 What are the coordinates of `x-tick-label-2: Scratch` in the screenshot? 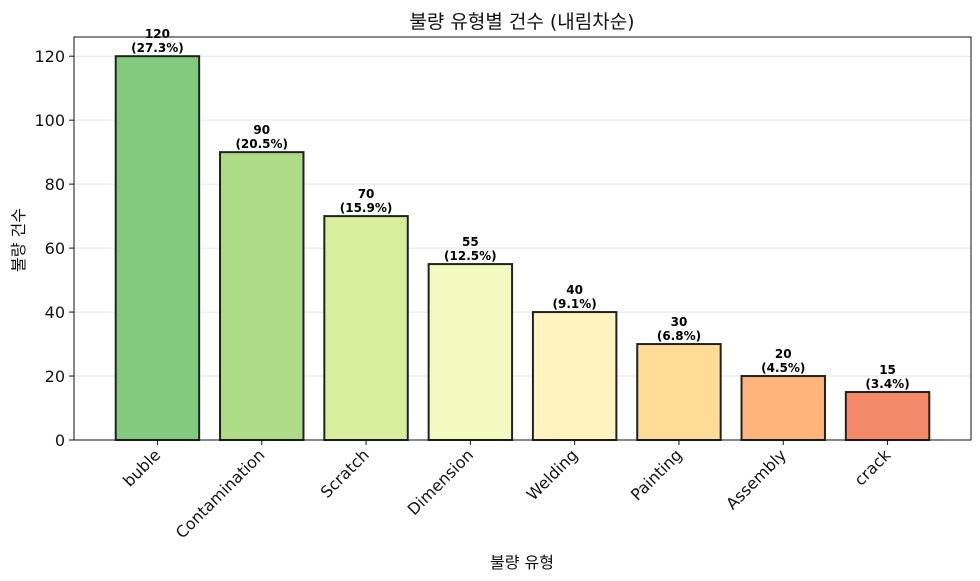 It's located at (345, 473).